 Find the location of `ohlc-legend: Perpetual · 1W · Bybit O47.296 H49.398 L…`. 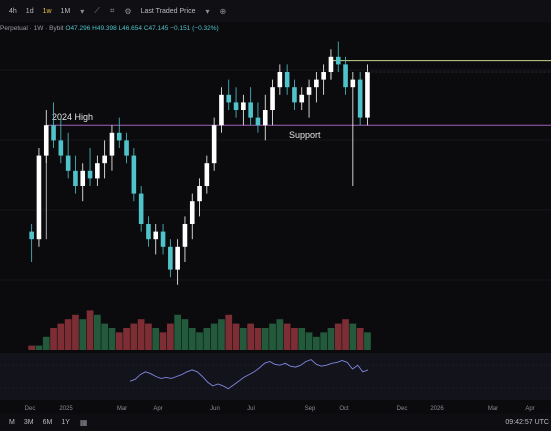

ohlc-legend: Perpetual · 1W · Bybit O47.296 H49.398 L… is located at coordinates (109, 28).